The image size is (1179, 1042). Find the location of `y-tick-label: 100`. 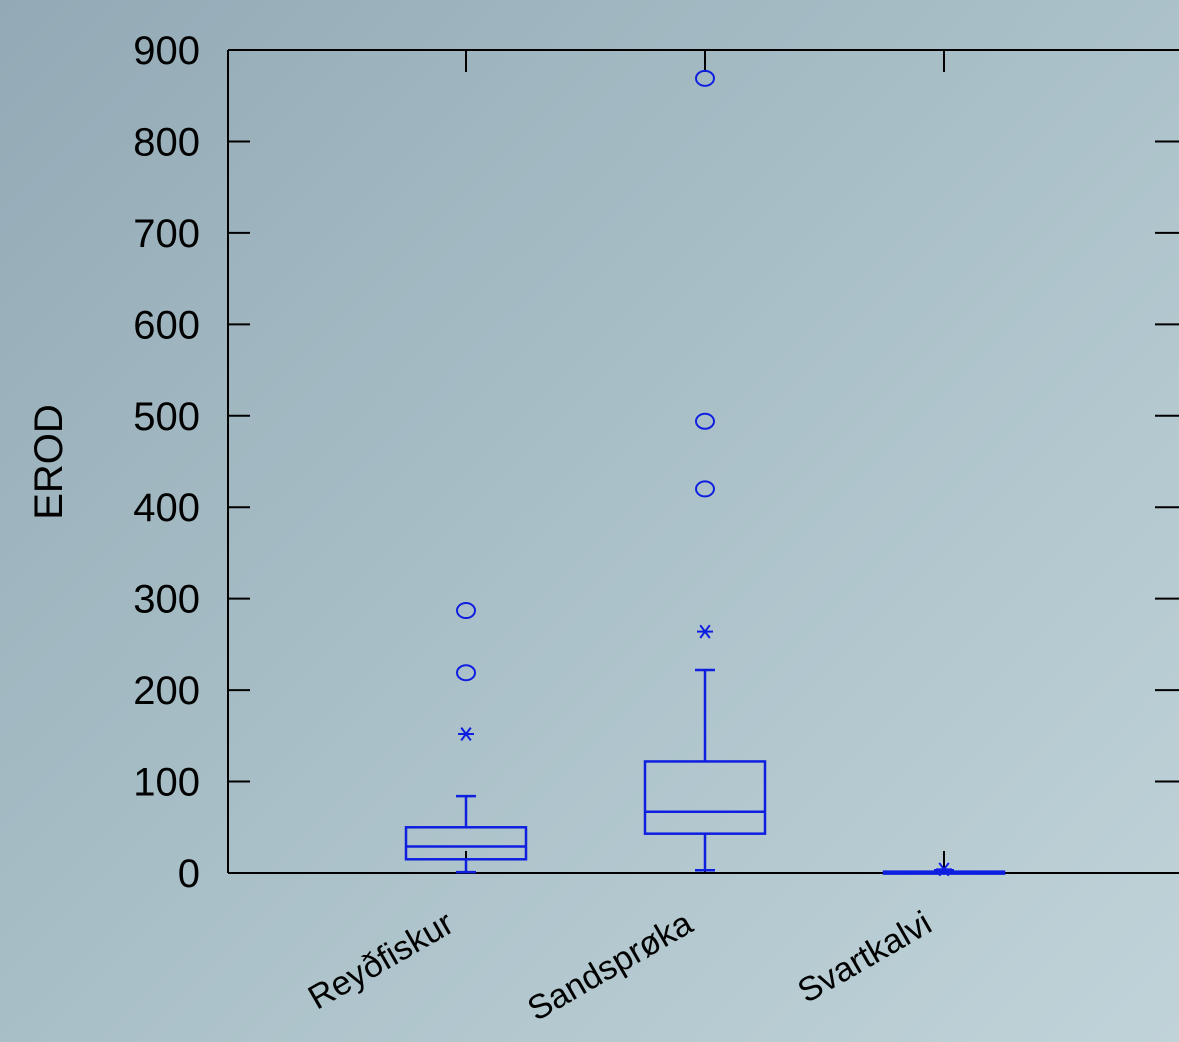

y-tick-label: 100 is located at coordinates (166, 783).